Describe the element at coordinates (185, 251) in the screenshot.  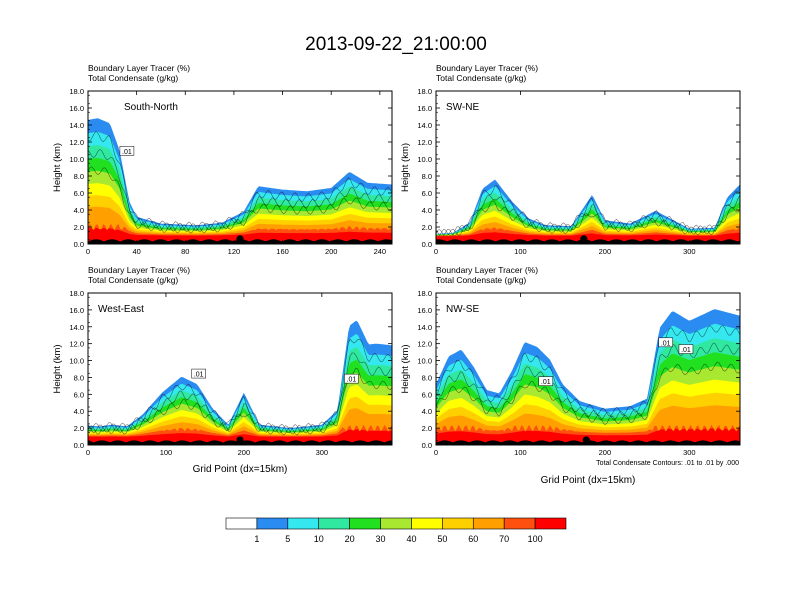
I see `x-tick-label: 80` at that location.